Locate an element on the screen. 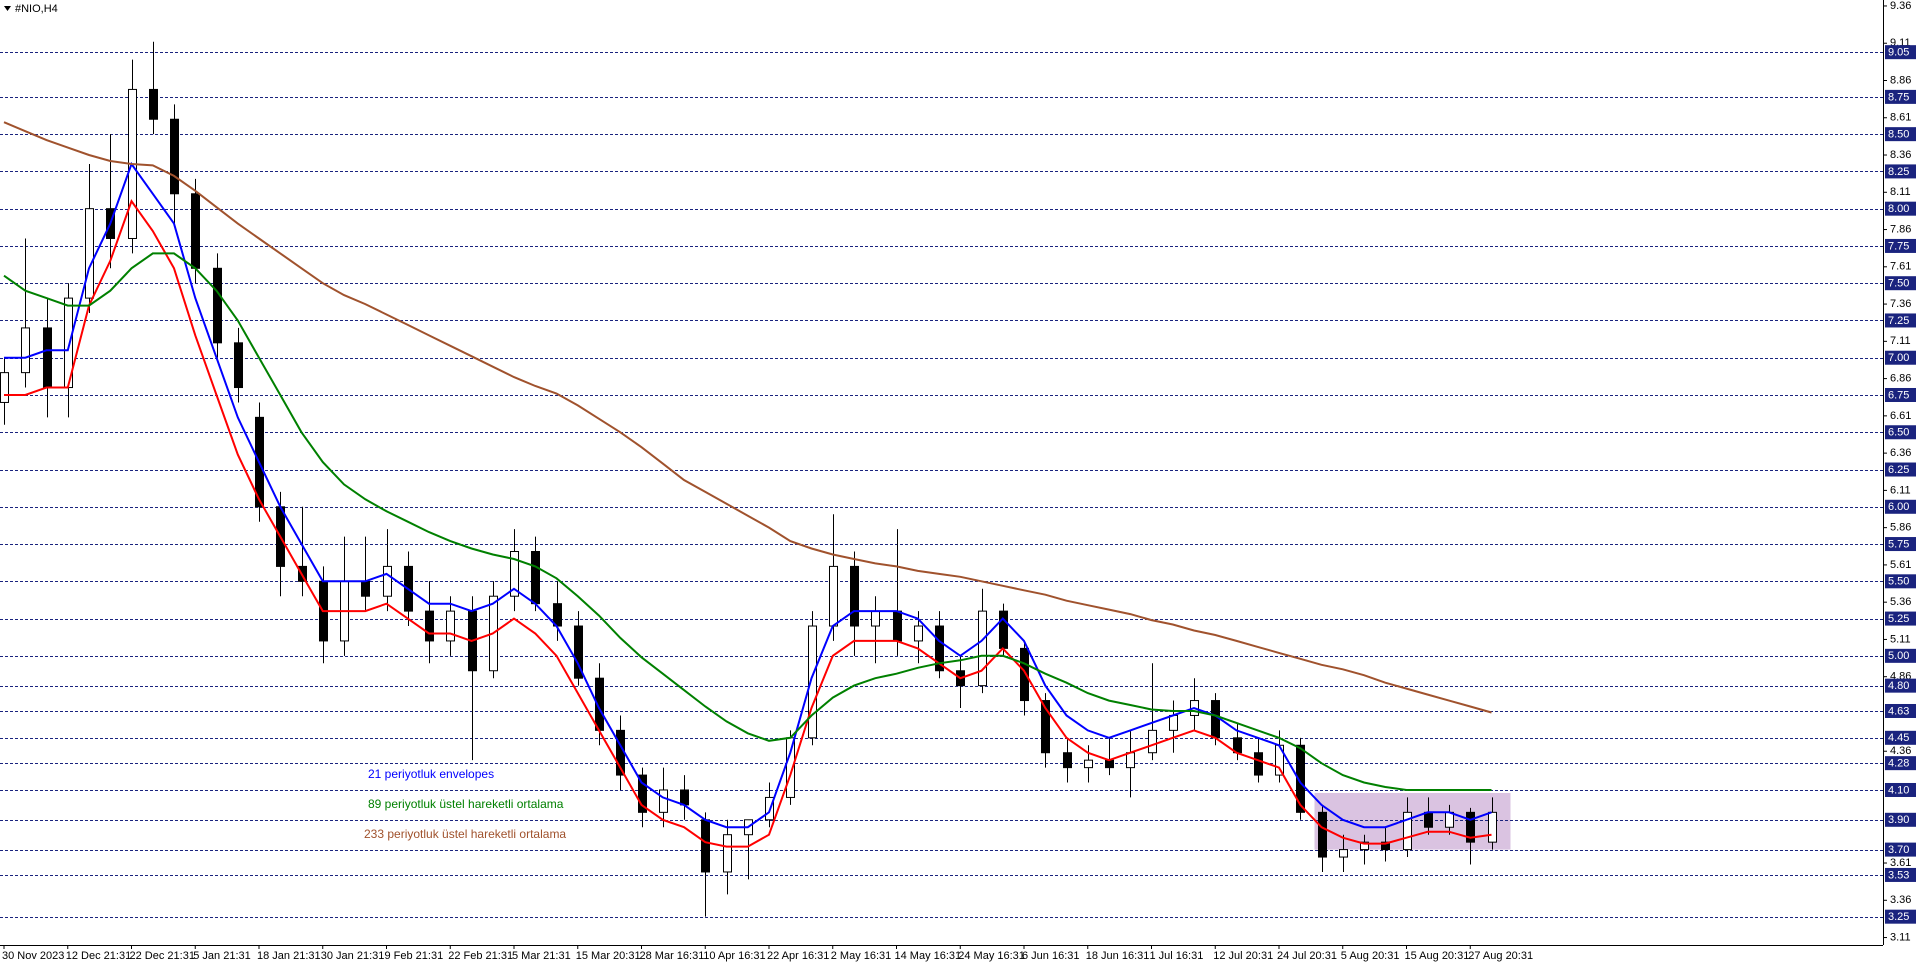 The height and width of the screenshot is (963, 1916). x-tick-label: 6 Jun 16:31 is located at coordinates (1051, 956).